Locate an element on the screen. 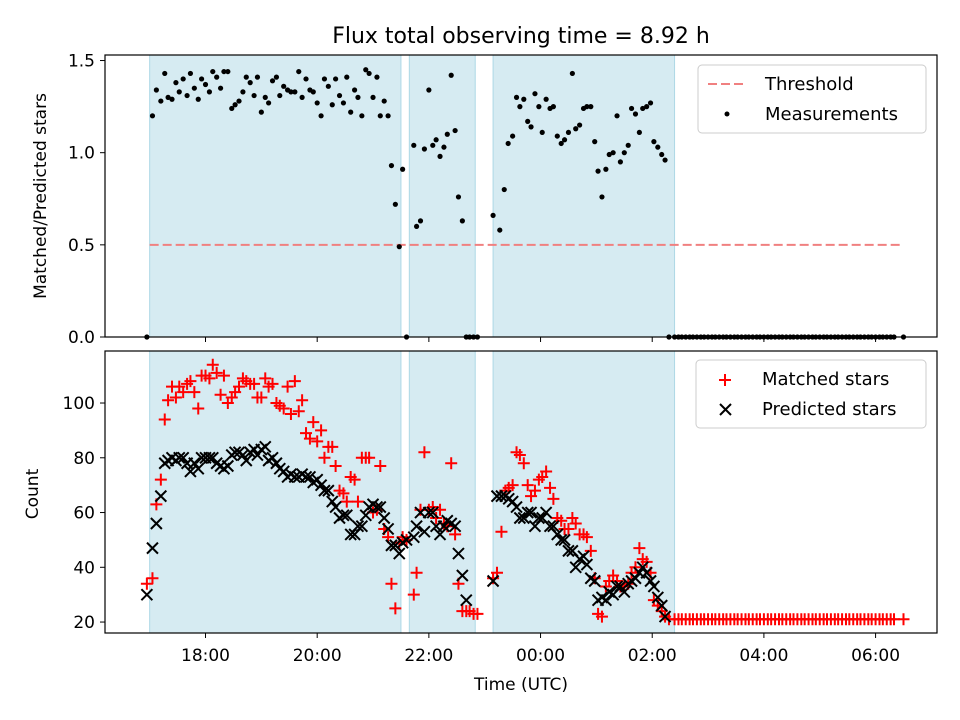 This screenshot has height=720, width=960. top-legend-box is located at coordinates (812, 99).